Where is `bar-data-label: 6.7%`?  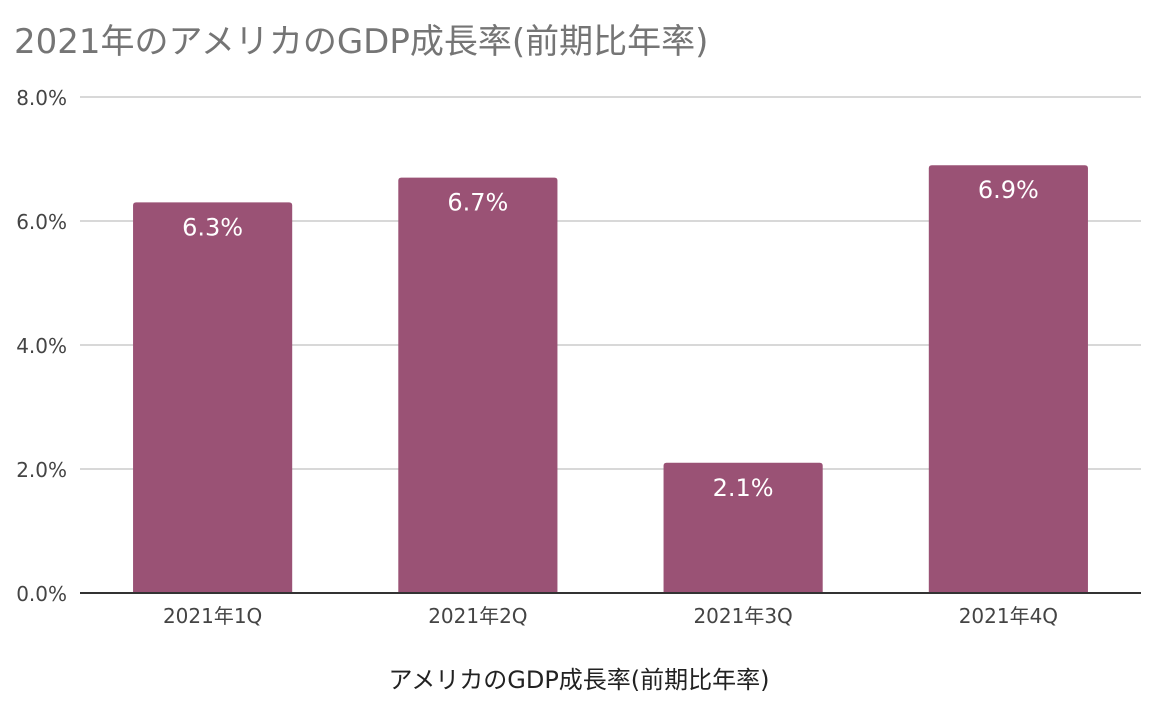
bar-data-label: 6.7% is located at coordinates (477, 203).